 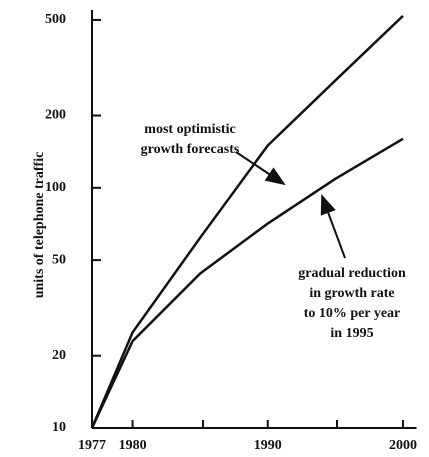 What do you see at coordinates (39, 225) in the screenshot?
I see `y-axis-label: units of telephone traffic` at bounding box center [39, 225].